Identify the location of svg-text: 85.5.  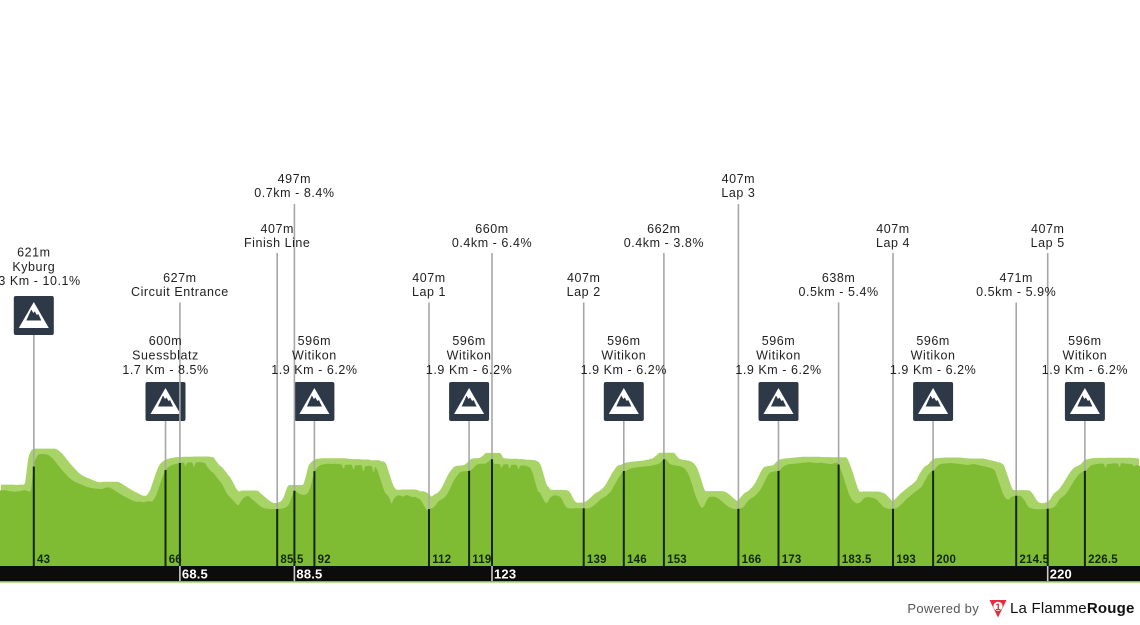
(292, 560).